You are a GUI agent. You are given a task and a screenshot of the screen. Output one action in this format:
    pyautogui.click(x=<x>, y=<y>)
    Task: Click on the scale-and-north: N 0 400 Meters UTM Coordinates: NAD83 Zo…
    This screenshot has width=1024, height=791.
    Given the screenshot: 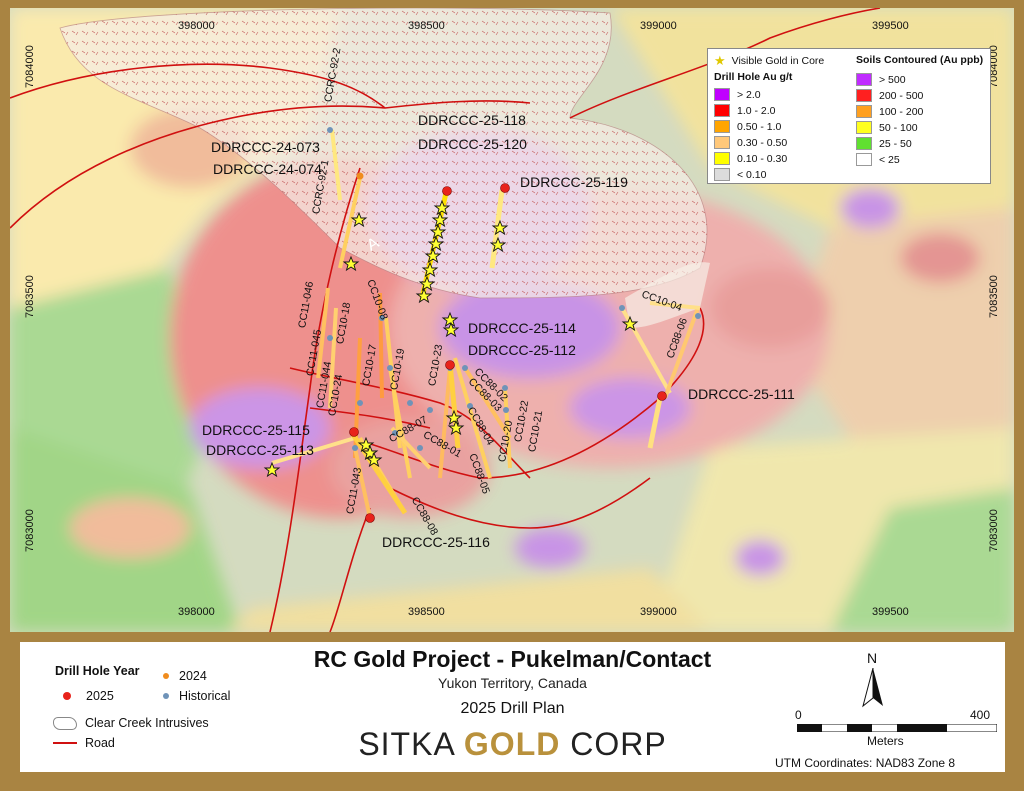 What is the action you would take?
    pyautogui.click(x=886, y=711)
    